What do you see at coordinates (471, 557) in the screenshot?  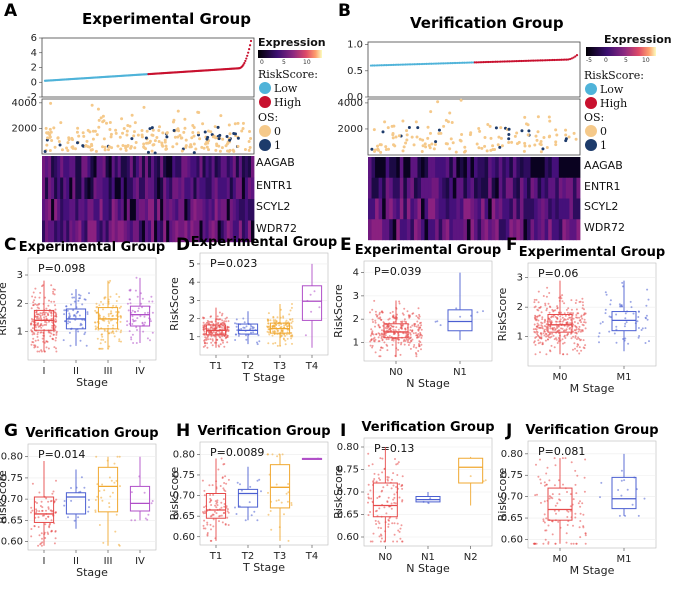 I see `x-tick-label: N2` at bounding box center [471, 557].